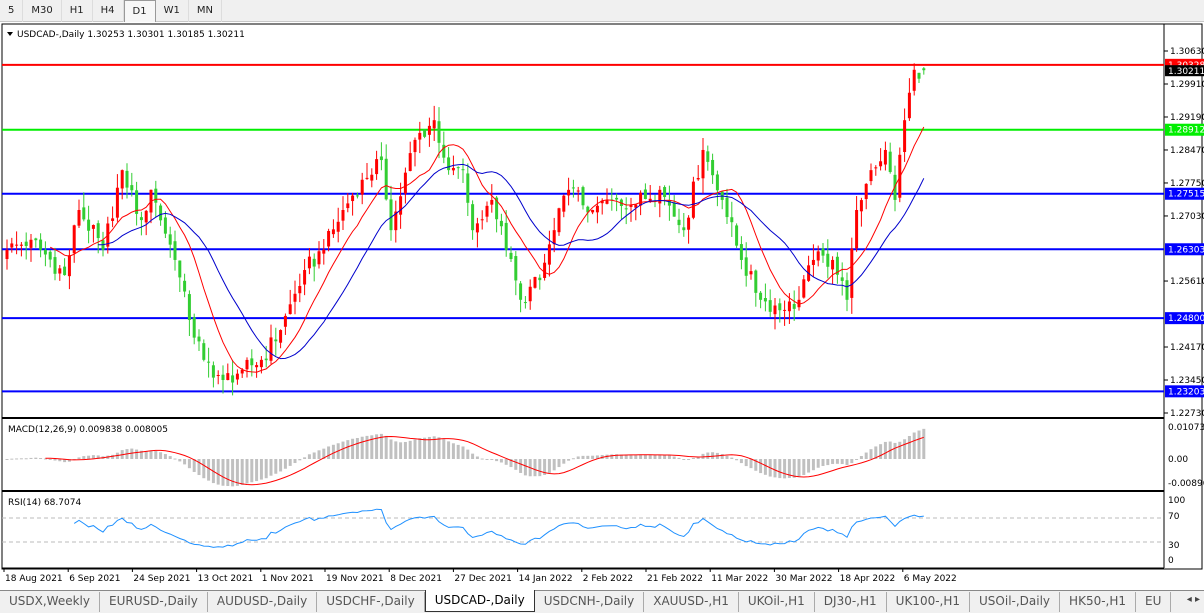  What do you see at coordinates (1098, 602) in the screenshot?
I see `chart-tab: HK50-,H1` at bounding box center [1098, 602].